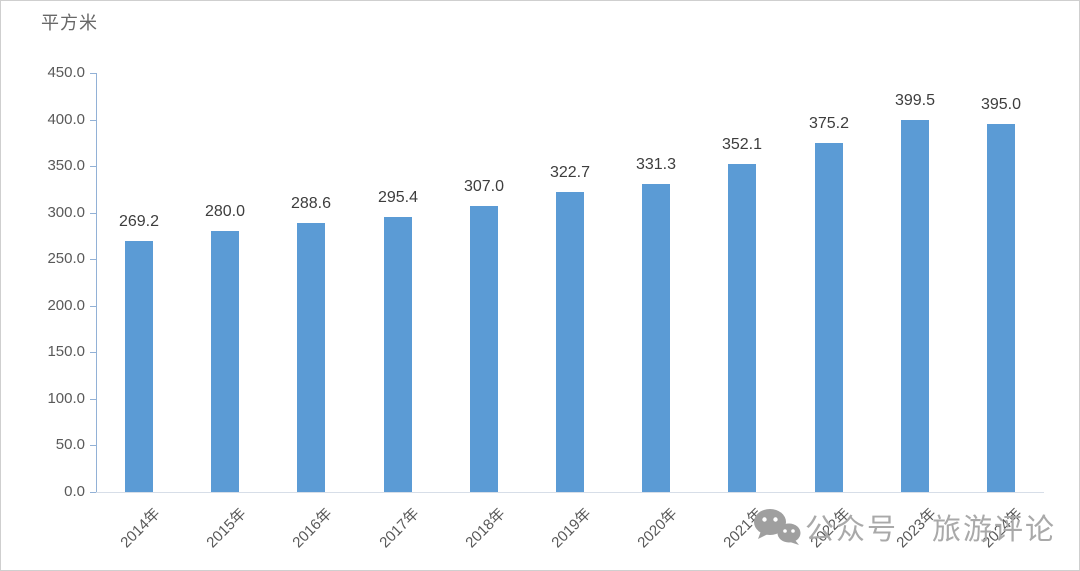 Image resolution: width=1080 pixels, height=571 pixels. I want to click on watermark-text-2: 旅游评论, so click(994, 530).